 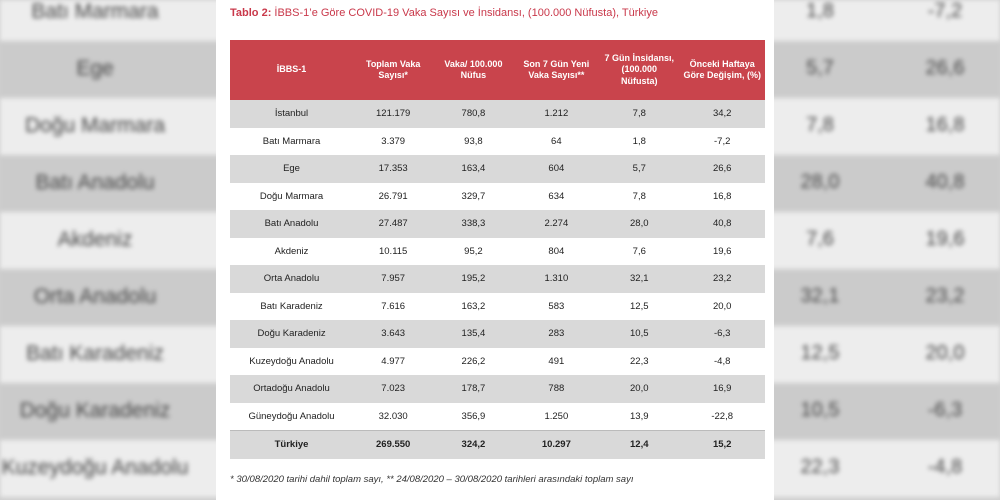 What do you see at coordinates (292, 224) in the screenshot?
I see `table-cell: Batı Anadolu` at bounding box center [292, 224].